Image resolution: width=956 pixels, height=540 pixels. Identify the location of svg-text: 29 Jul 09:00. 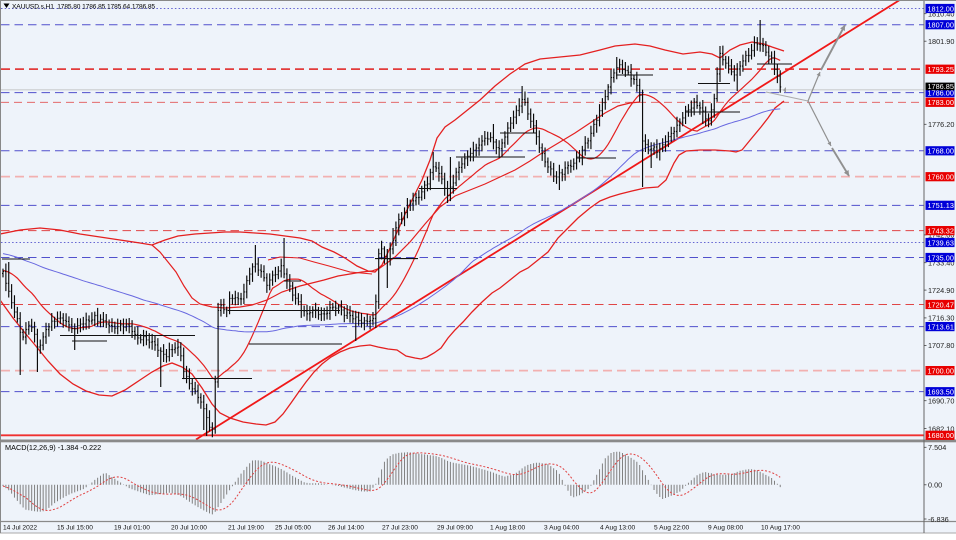
(455, 528).